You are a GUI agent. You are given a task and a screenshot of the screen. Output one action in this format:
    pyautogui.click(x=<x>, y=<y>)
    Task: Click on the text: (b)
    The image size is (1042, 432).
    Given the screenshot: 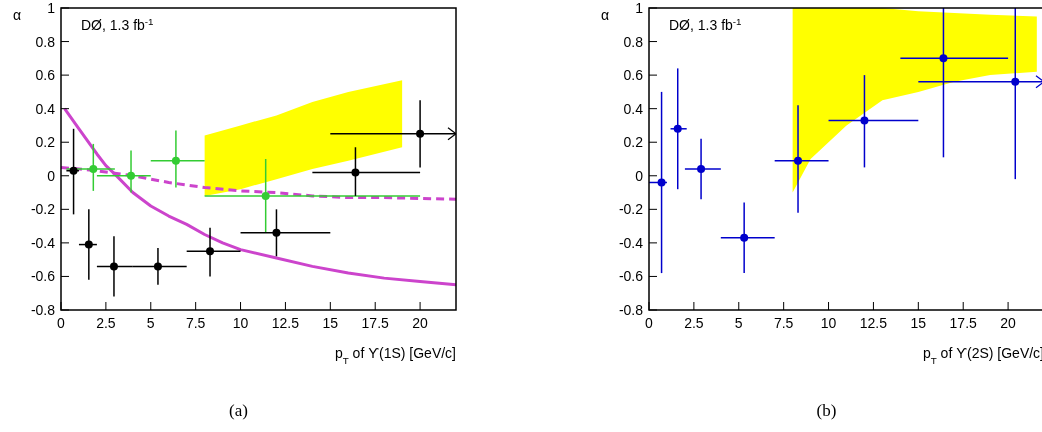 What is the action you would take?
    pyautogui.click(x=826, y=410)
    